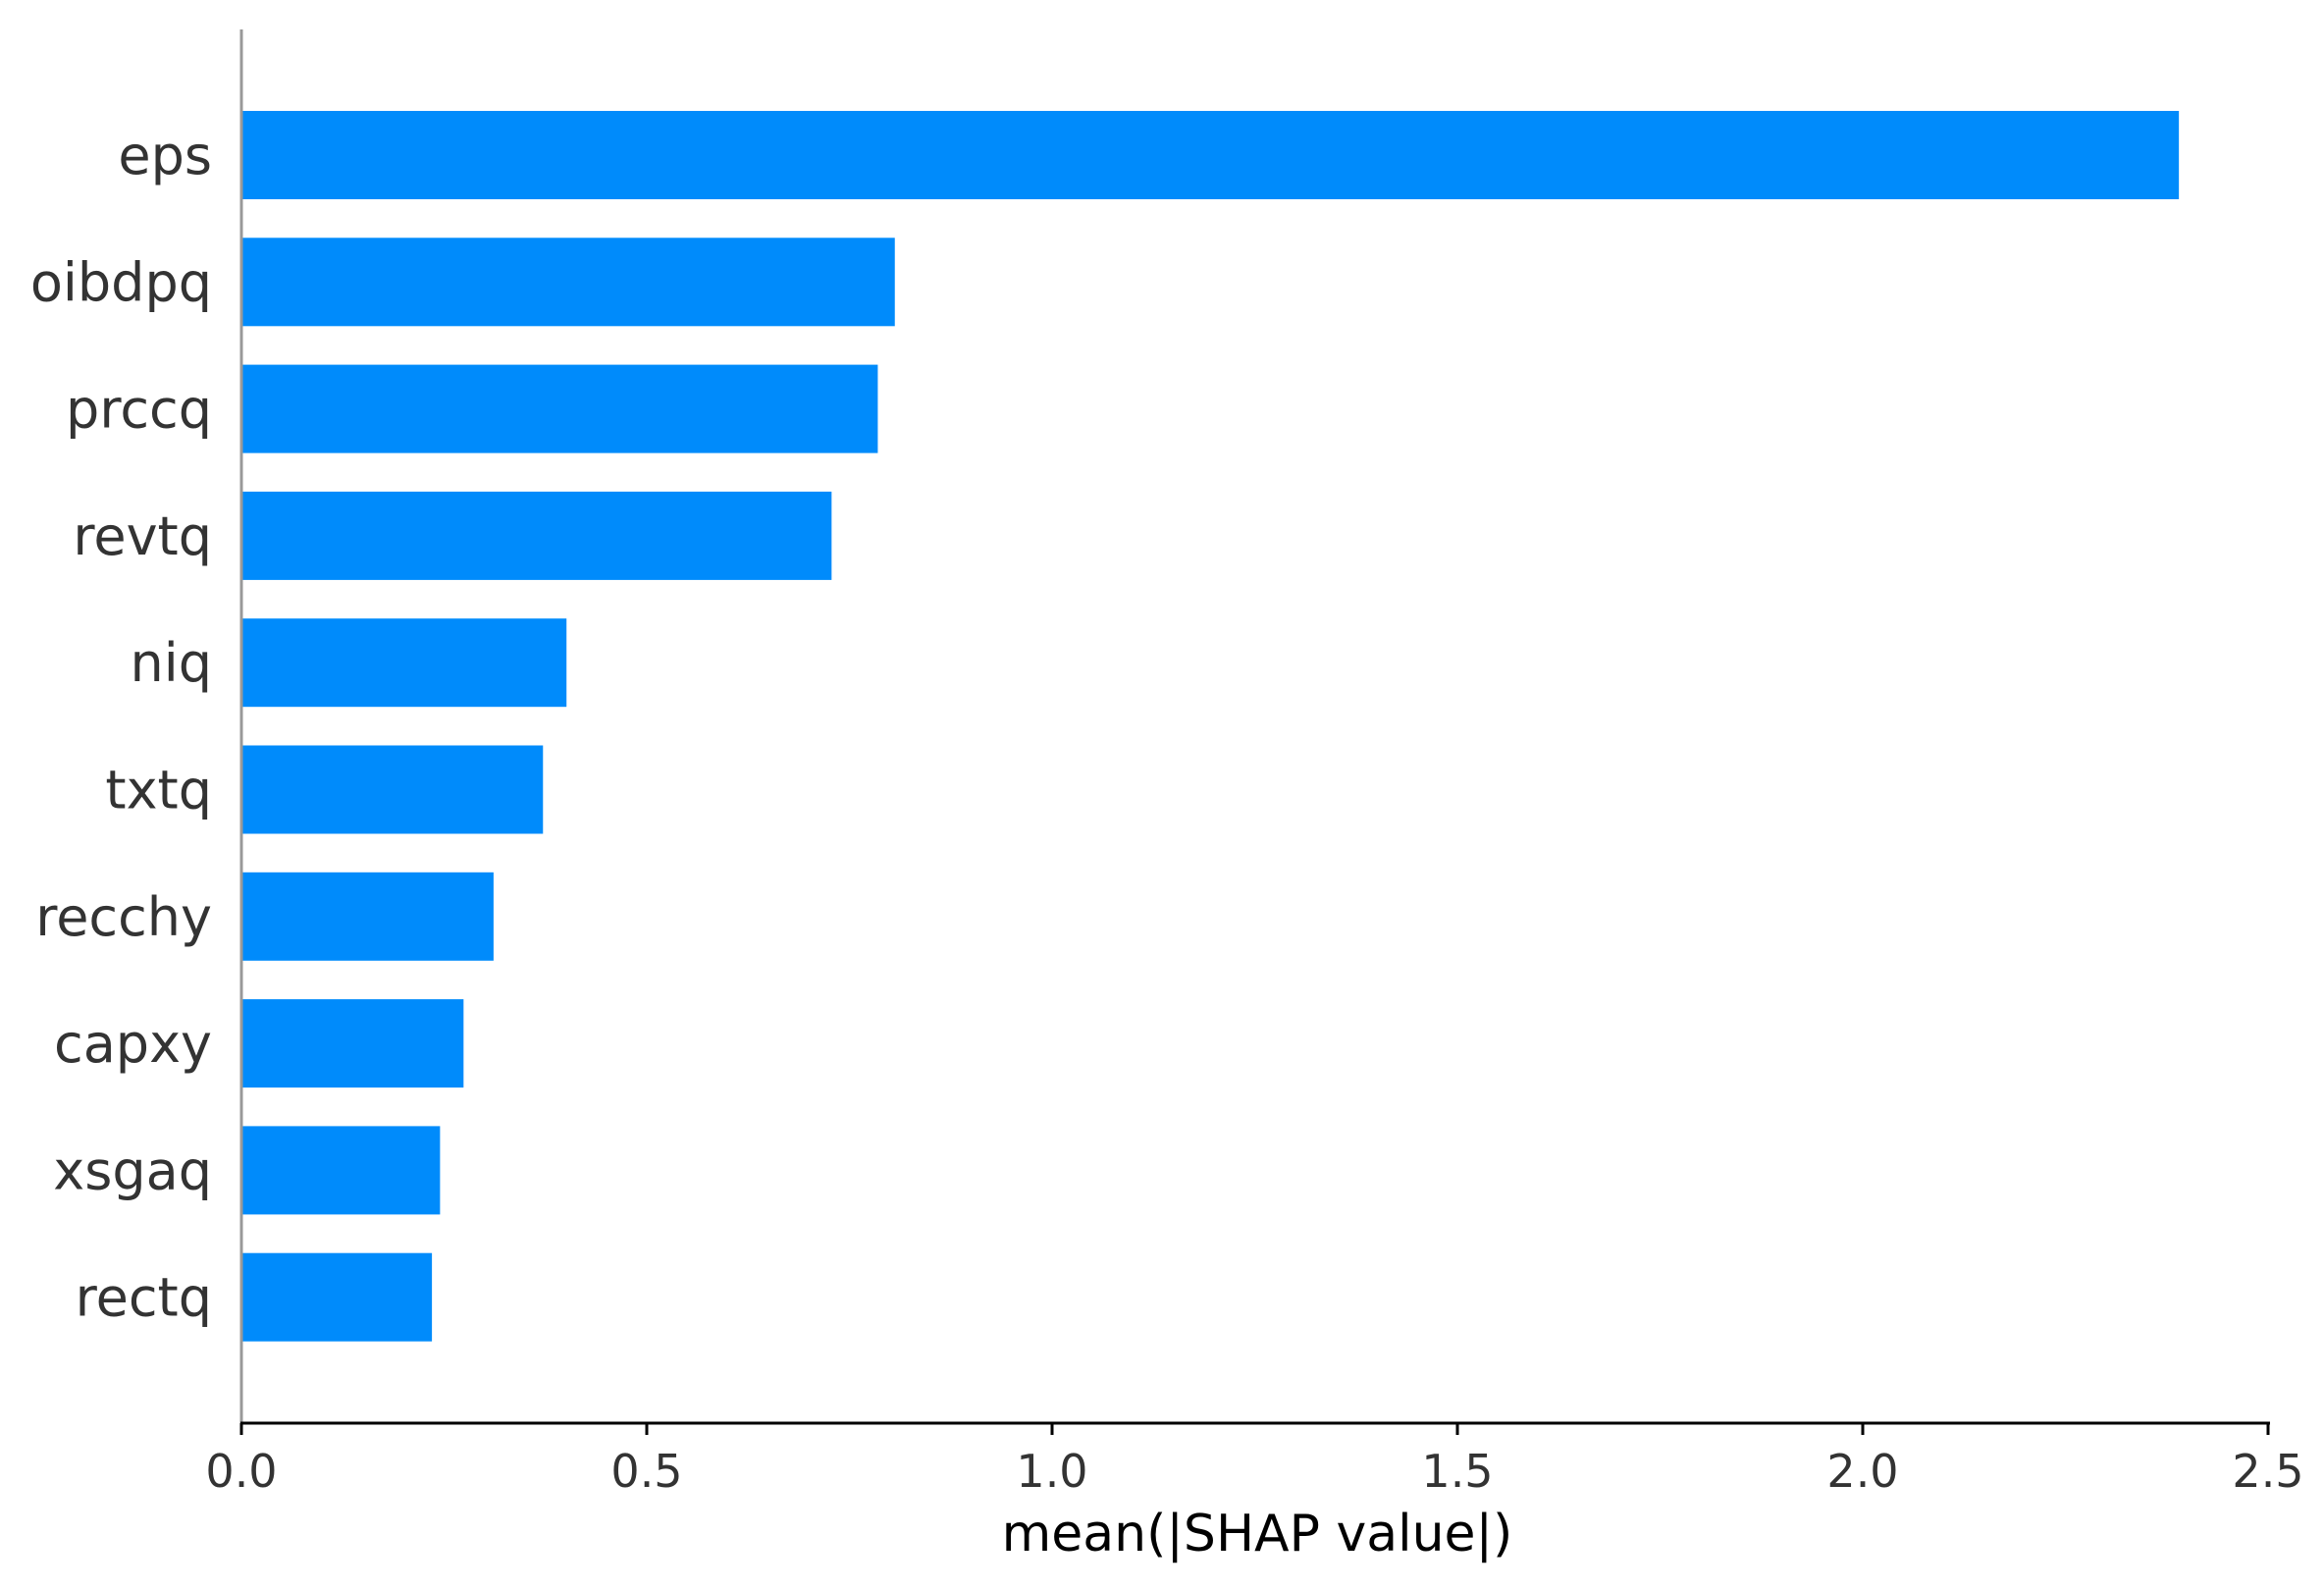 This screenshot has width=2324, height=1589. Describe the element at coordinates (368, 916) in the screenshot. I see `bar-recchy` at that location.